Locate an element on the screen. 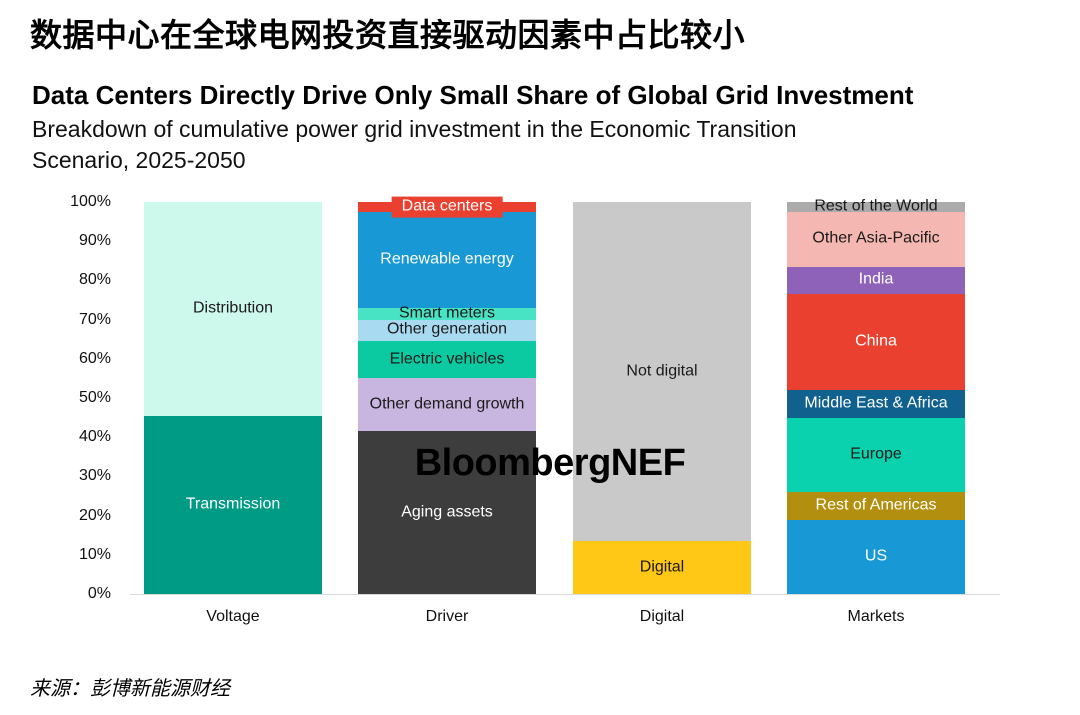  segment-label-aging-assets: Aging assets is located at coordinates (447, 512).